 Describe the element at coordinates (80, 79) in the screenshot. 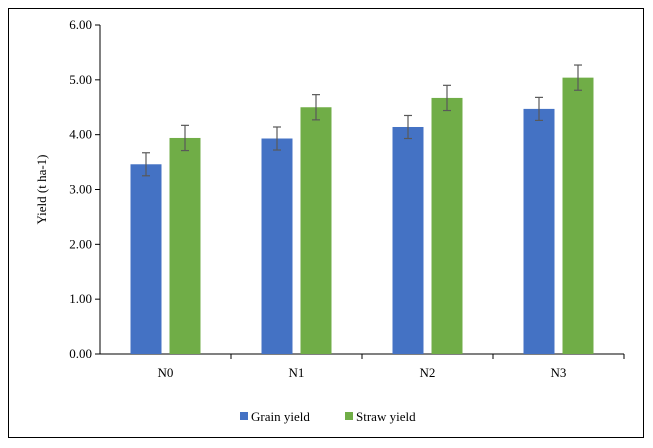

I see `y-tick-label: 5.00` at that location.